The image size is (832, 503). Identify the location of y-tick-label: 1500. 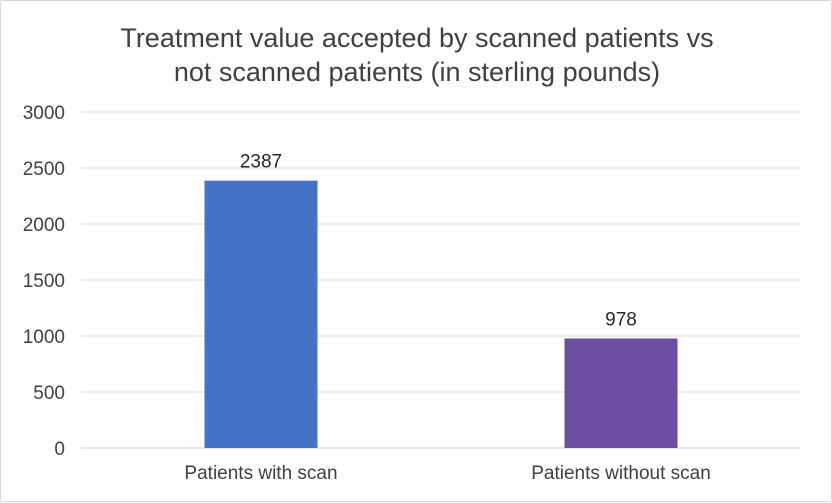
(44, 281).